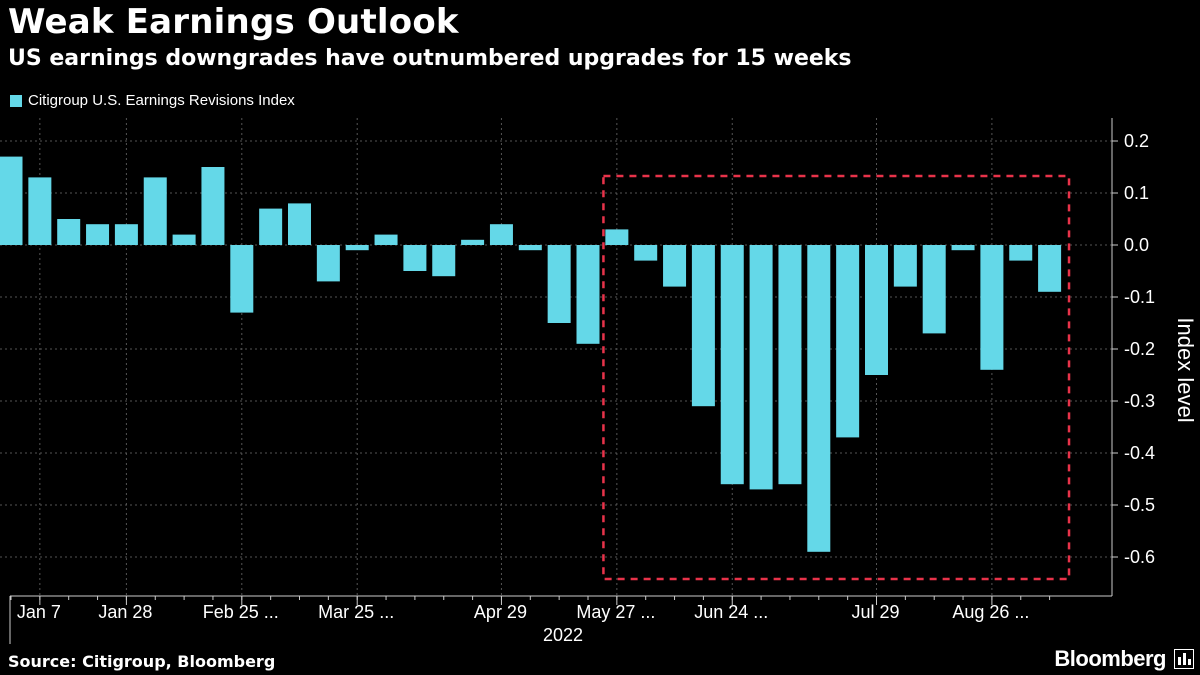 This screenshot has height=675, width=1200. I want to click on chart-title: Weak Earnings Outlook, so click(233, 22).